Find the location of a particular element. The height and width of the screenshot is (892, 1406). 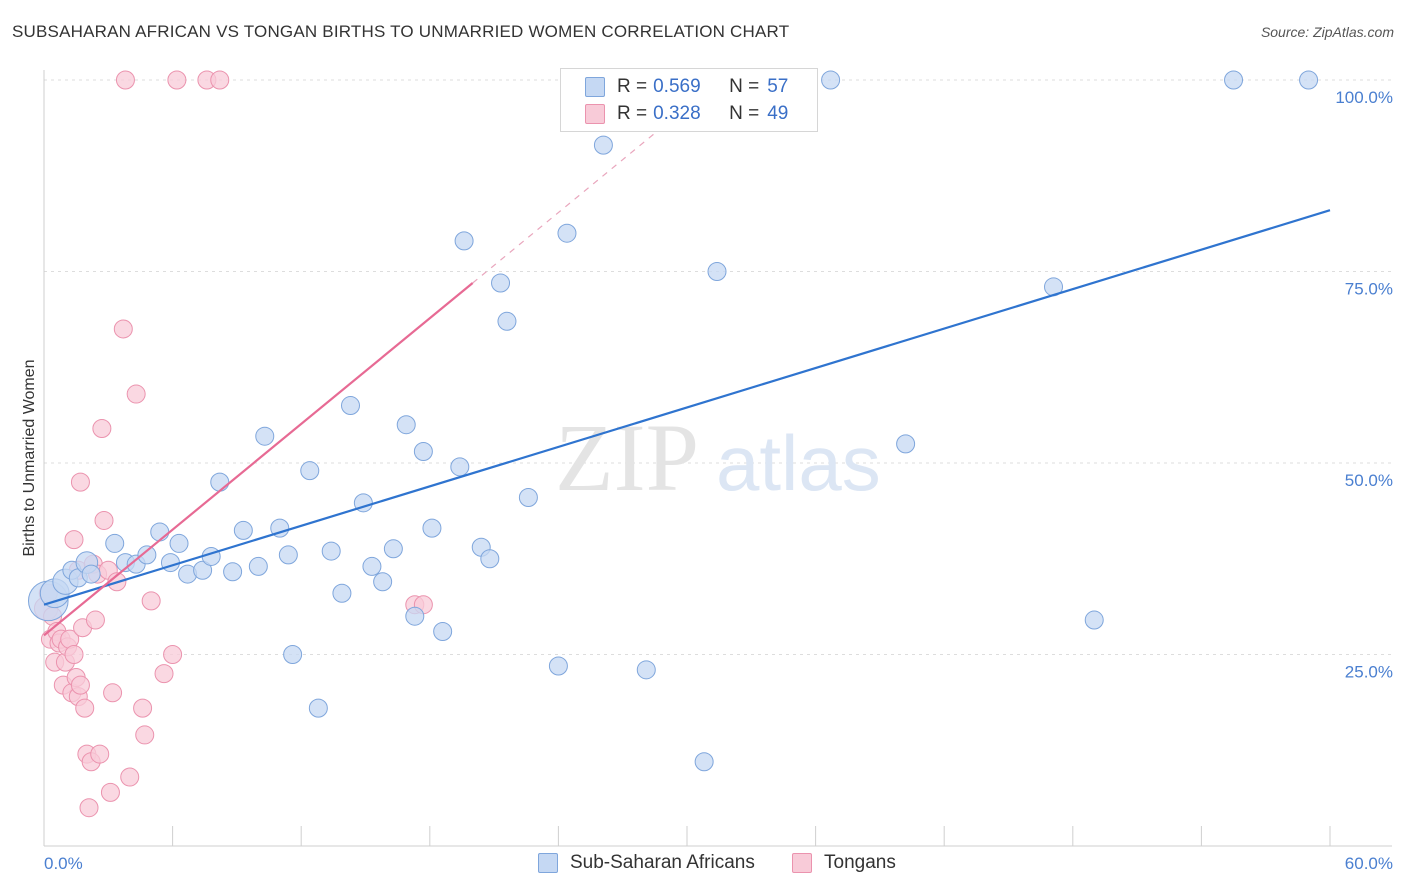

y-axis-label: Births to Unmarried Women is located at coordinates (29, 457).